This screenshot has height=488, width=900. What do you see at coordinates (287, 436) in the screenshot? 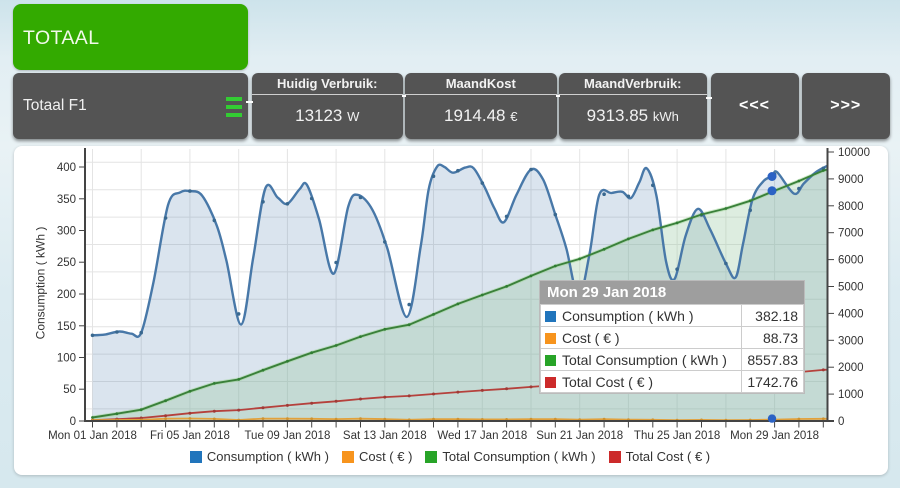
I see `svg-text: Tue 09 Jan 2018` at bounding box center [287, 436].